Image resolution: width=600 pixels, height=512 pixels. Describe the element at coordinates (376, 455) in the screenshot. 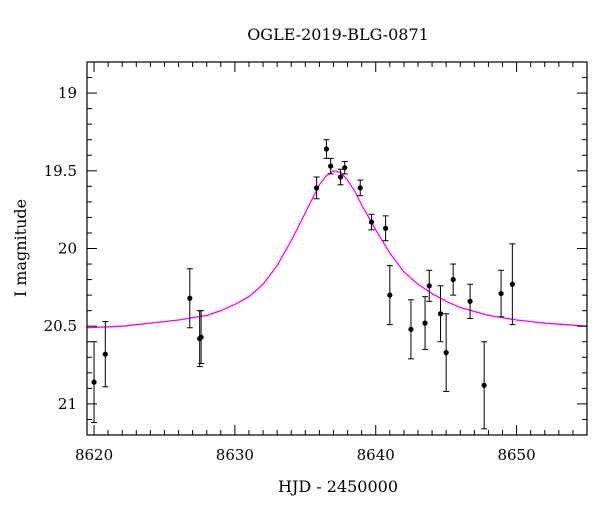

I see `x-tick-label: 8640` at that location.